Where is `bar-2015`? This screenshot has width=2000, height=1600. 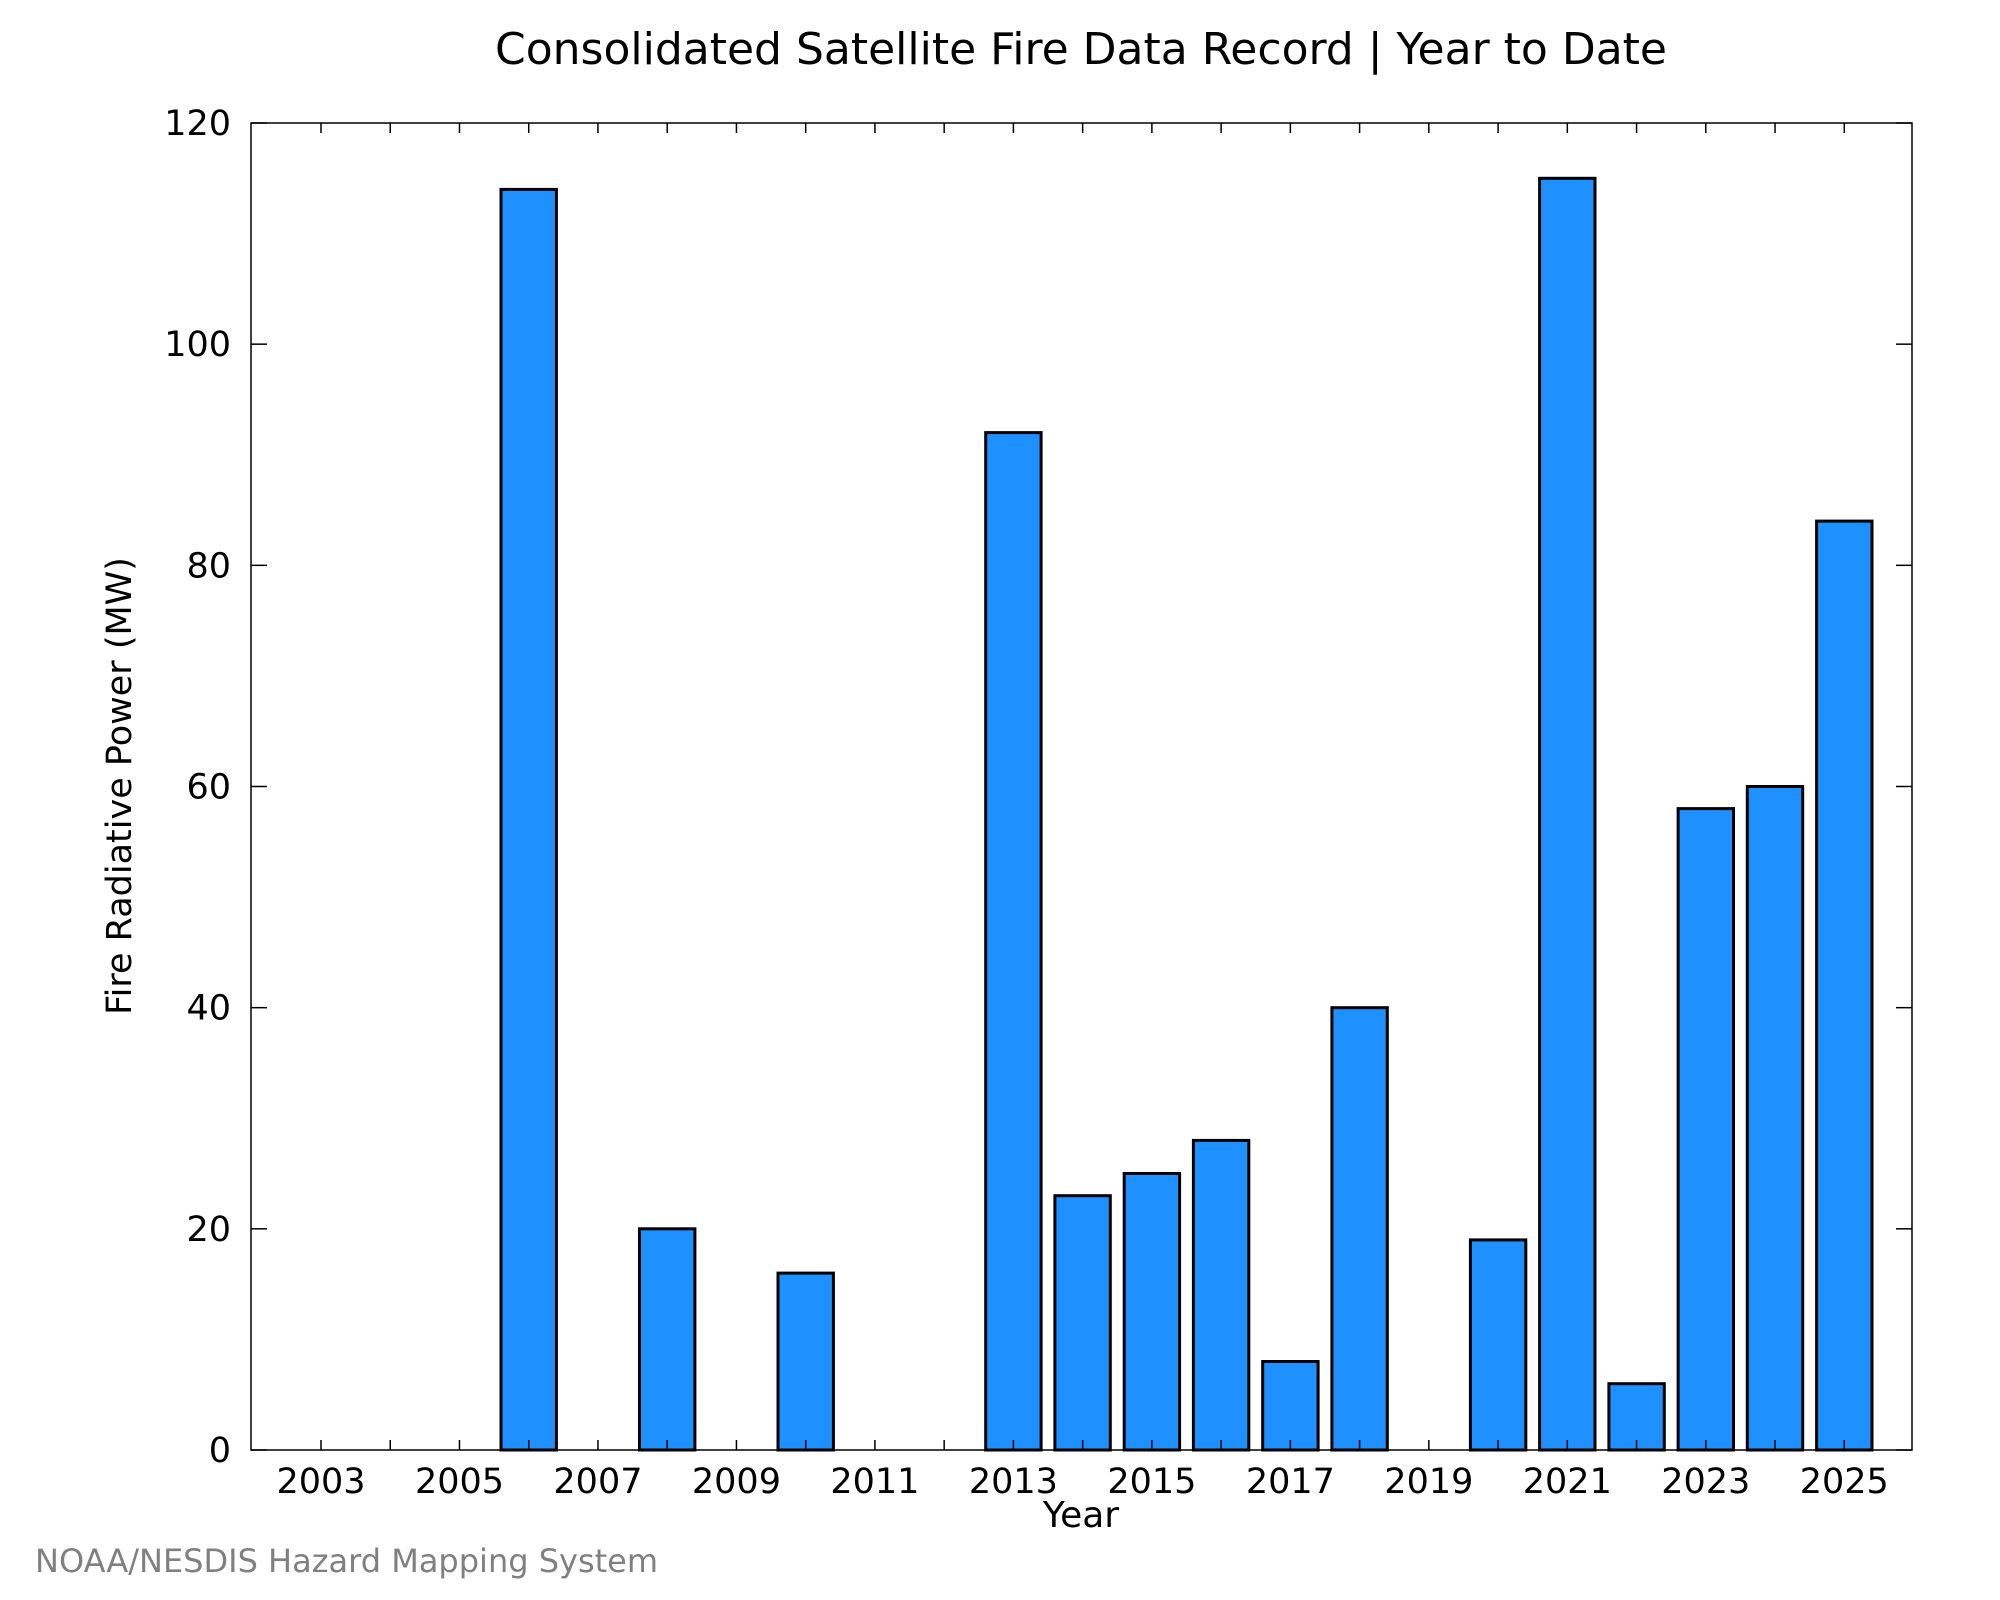
bar-2015 is located at coordinates (1152, 1312).